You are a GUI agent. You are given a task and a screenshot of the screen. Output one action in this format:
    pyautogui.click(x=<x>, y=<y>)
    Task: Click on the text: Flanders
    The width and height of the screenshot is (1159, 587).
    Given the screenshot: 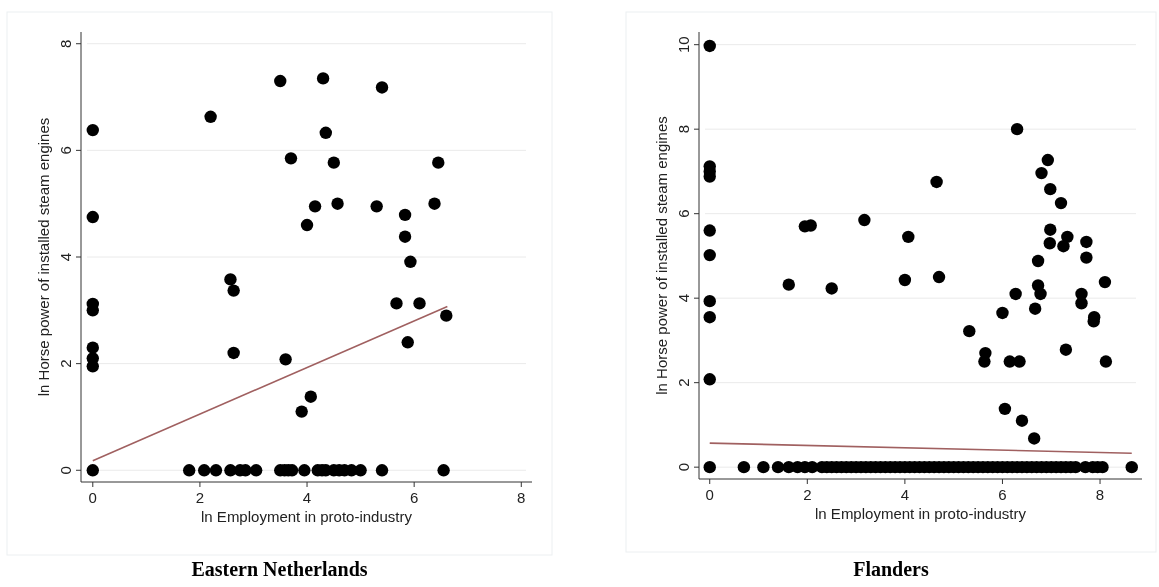 What is the action you would take?
    pyautogui.click(x=891, y=569)
    